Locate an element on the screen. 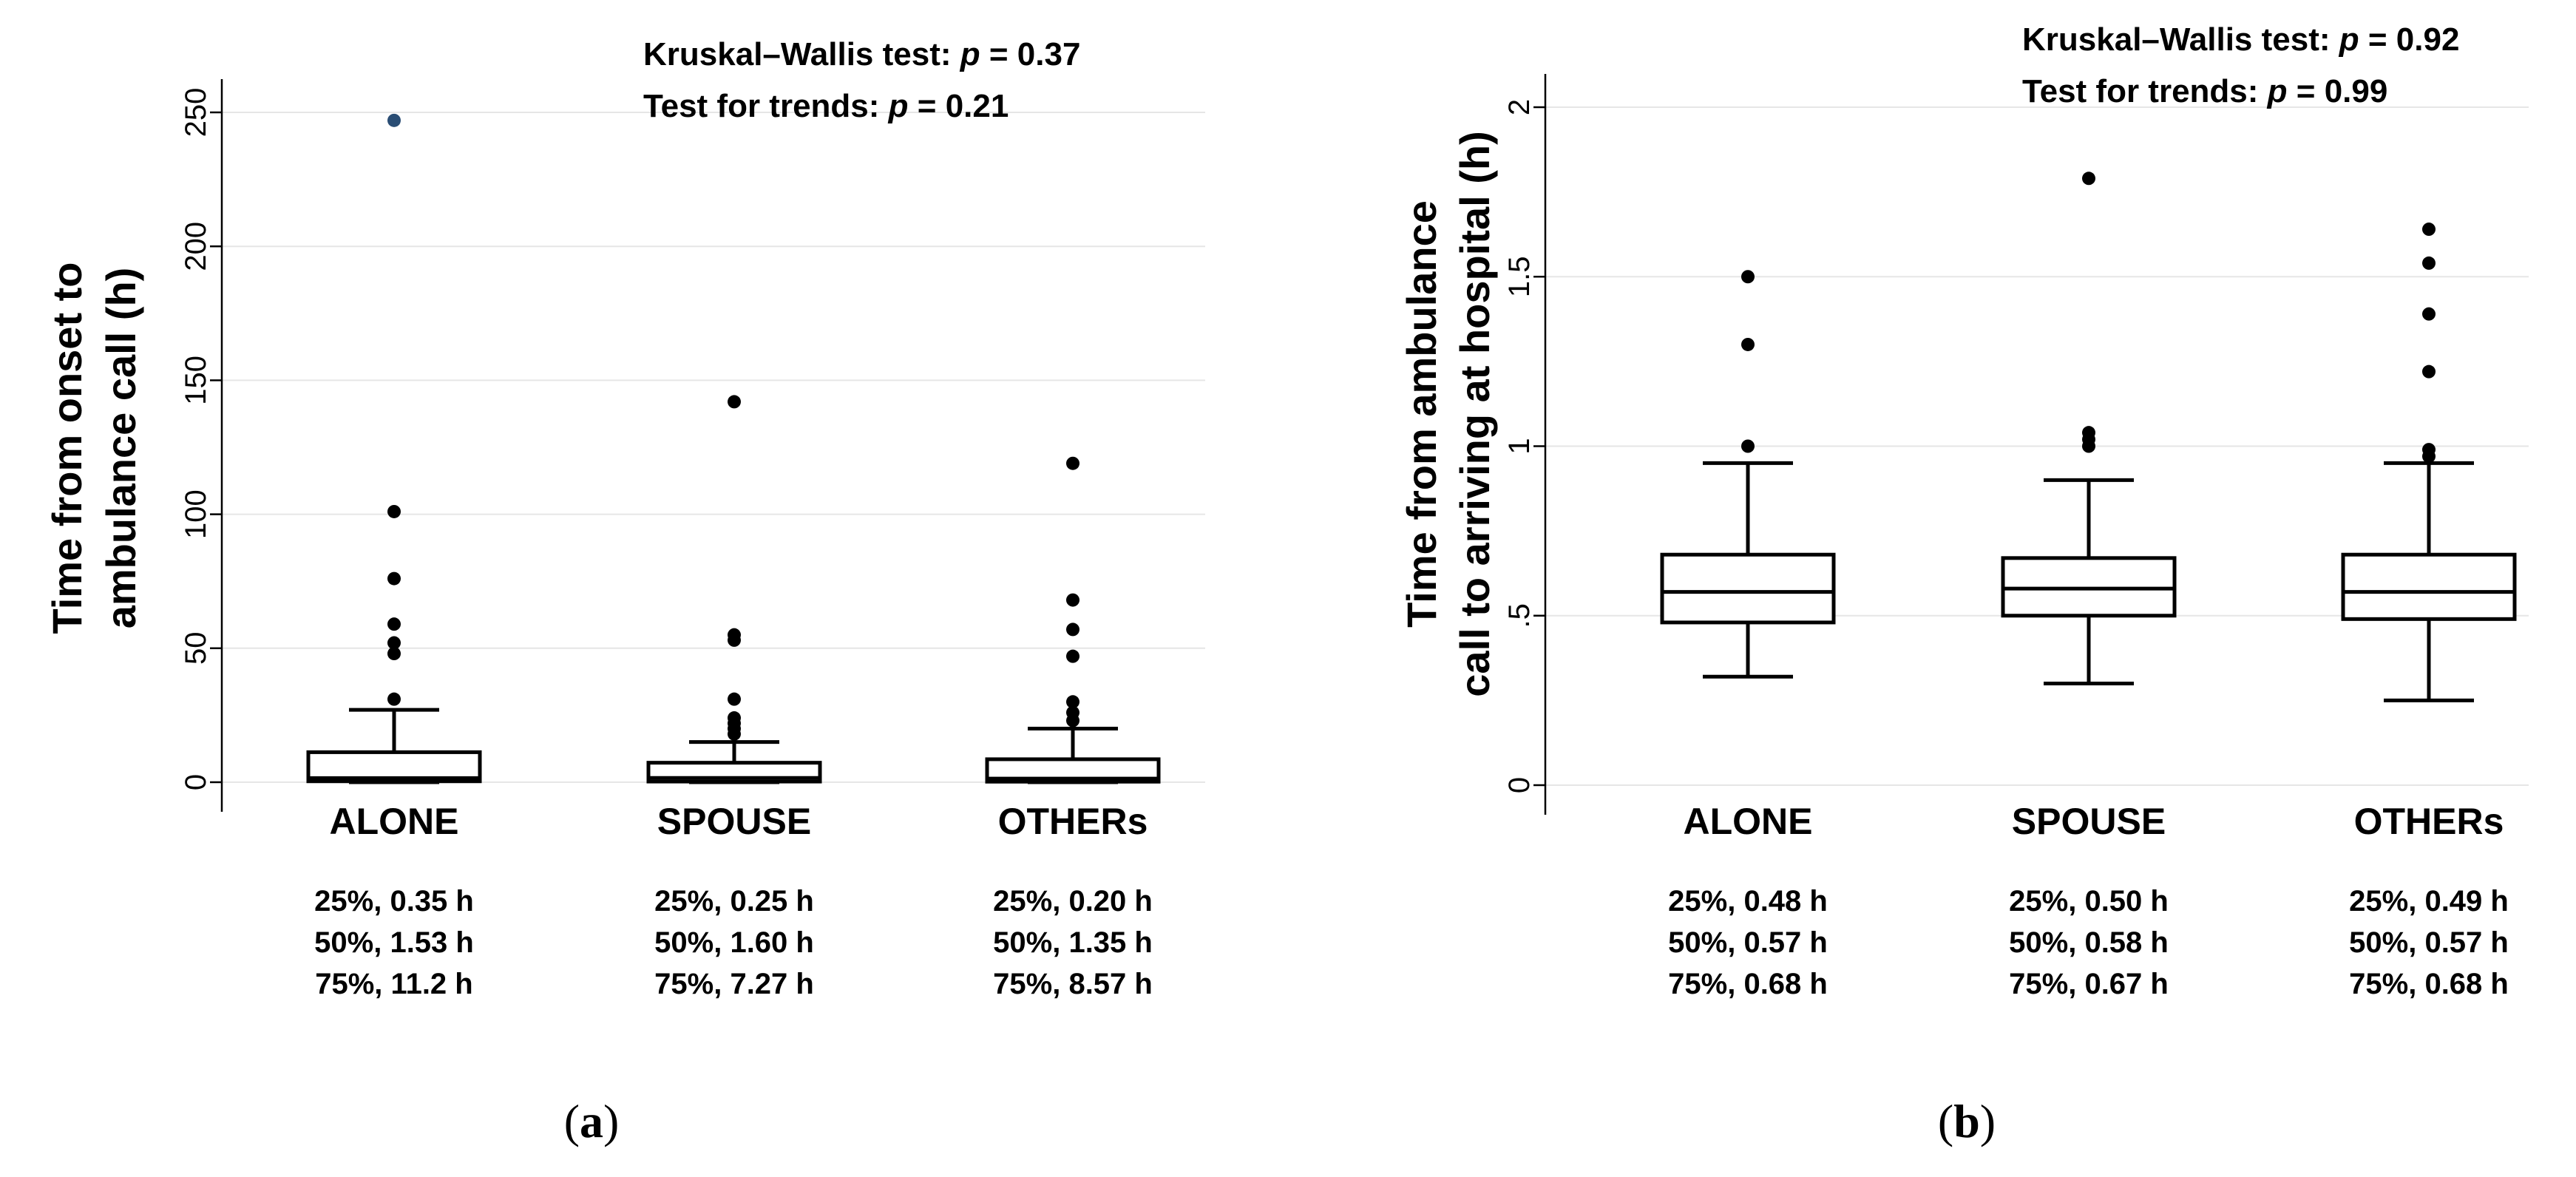 This screenshot has height=1177, width=2576. panel-b-quartile-others-0: 25%, 0.49 h is located at coordinates (2429, 901).